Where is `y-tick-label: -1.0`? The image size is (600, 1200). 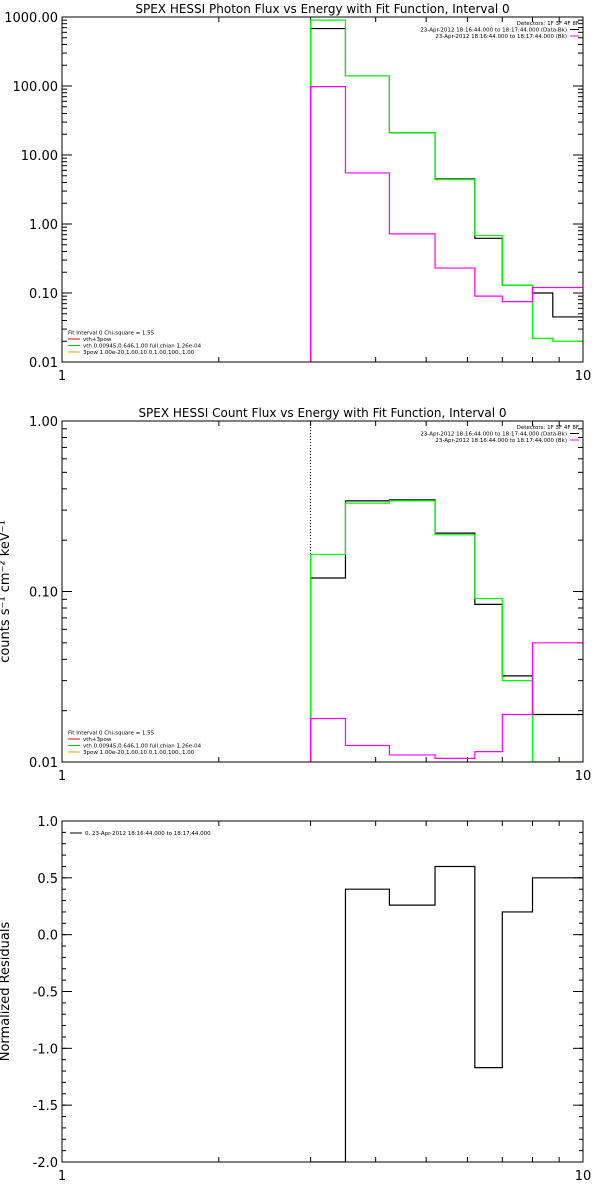
y-tick-label: -1.0 is located at coordinates (45, 1049).